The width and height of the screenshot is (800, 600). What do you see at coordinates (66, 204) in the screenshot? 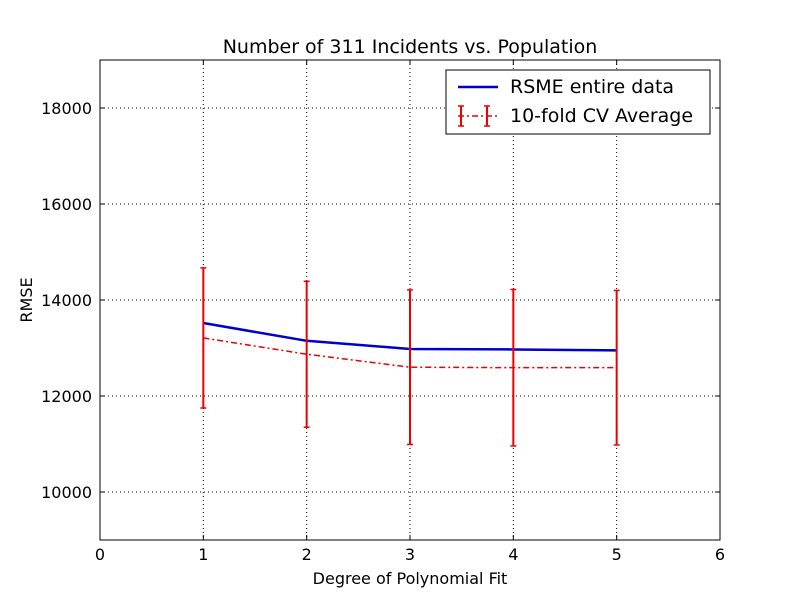
I see `y-tick-label: 16000` at bounding box center [66, 204].